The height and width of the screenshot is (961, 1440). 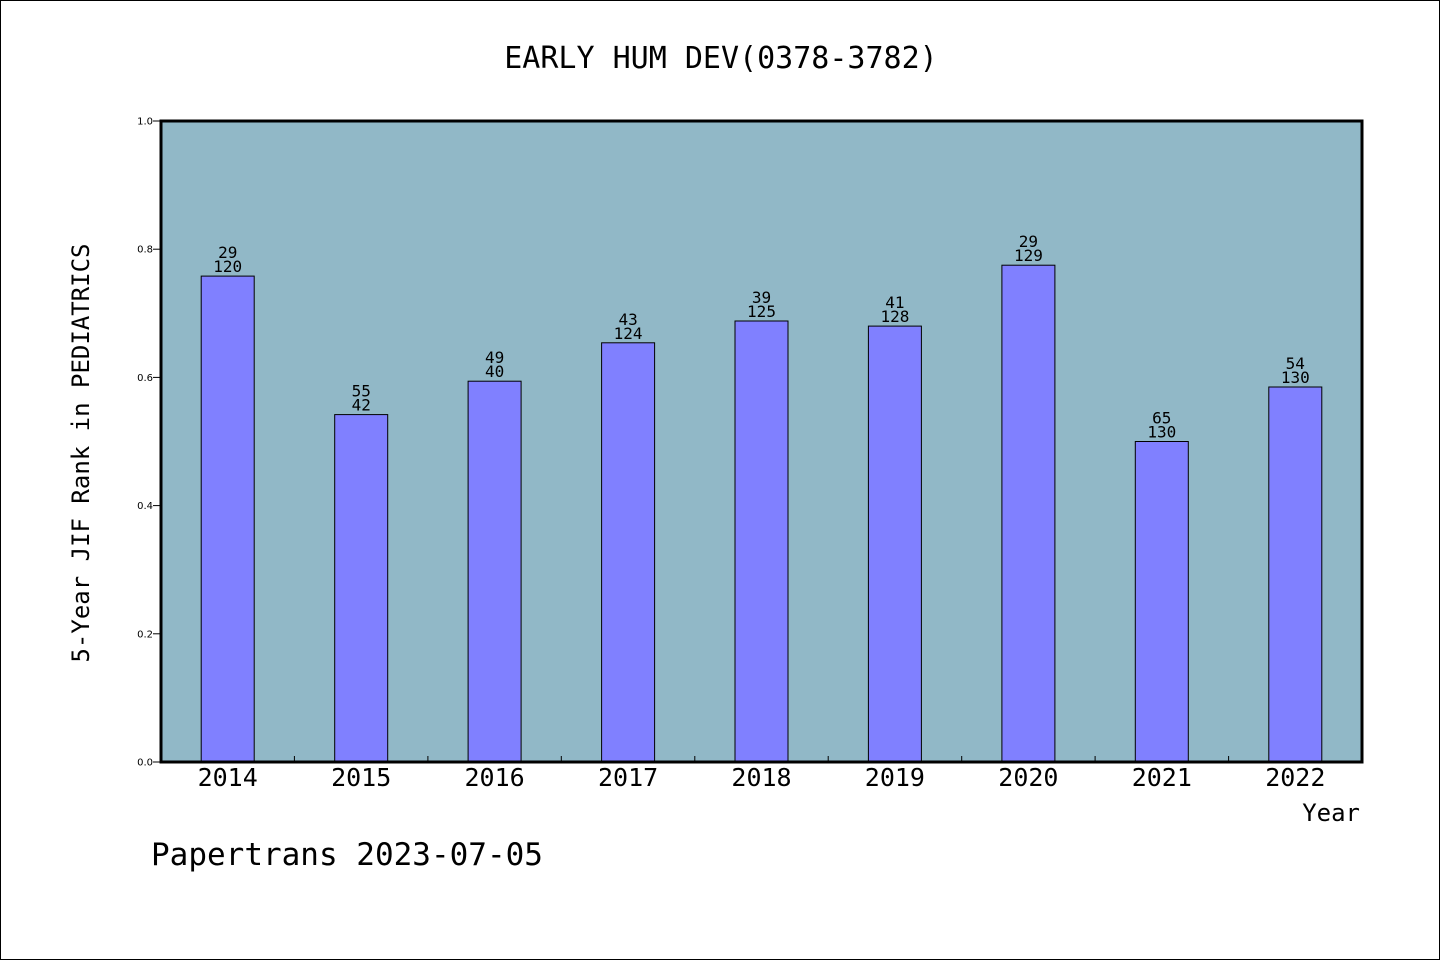 I want to click on y-tick-label: 0.6, so click(x=145, y=378).